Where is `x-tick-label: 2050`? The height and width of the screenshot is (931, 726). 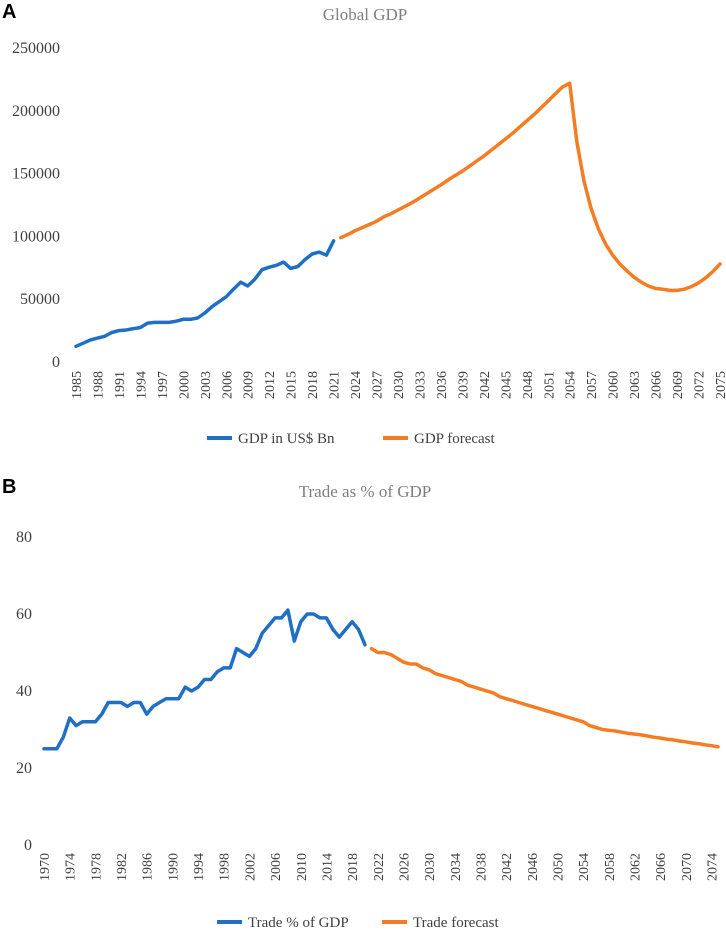
x-tick-label: 2050 is located at coordinates (559, 867).